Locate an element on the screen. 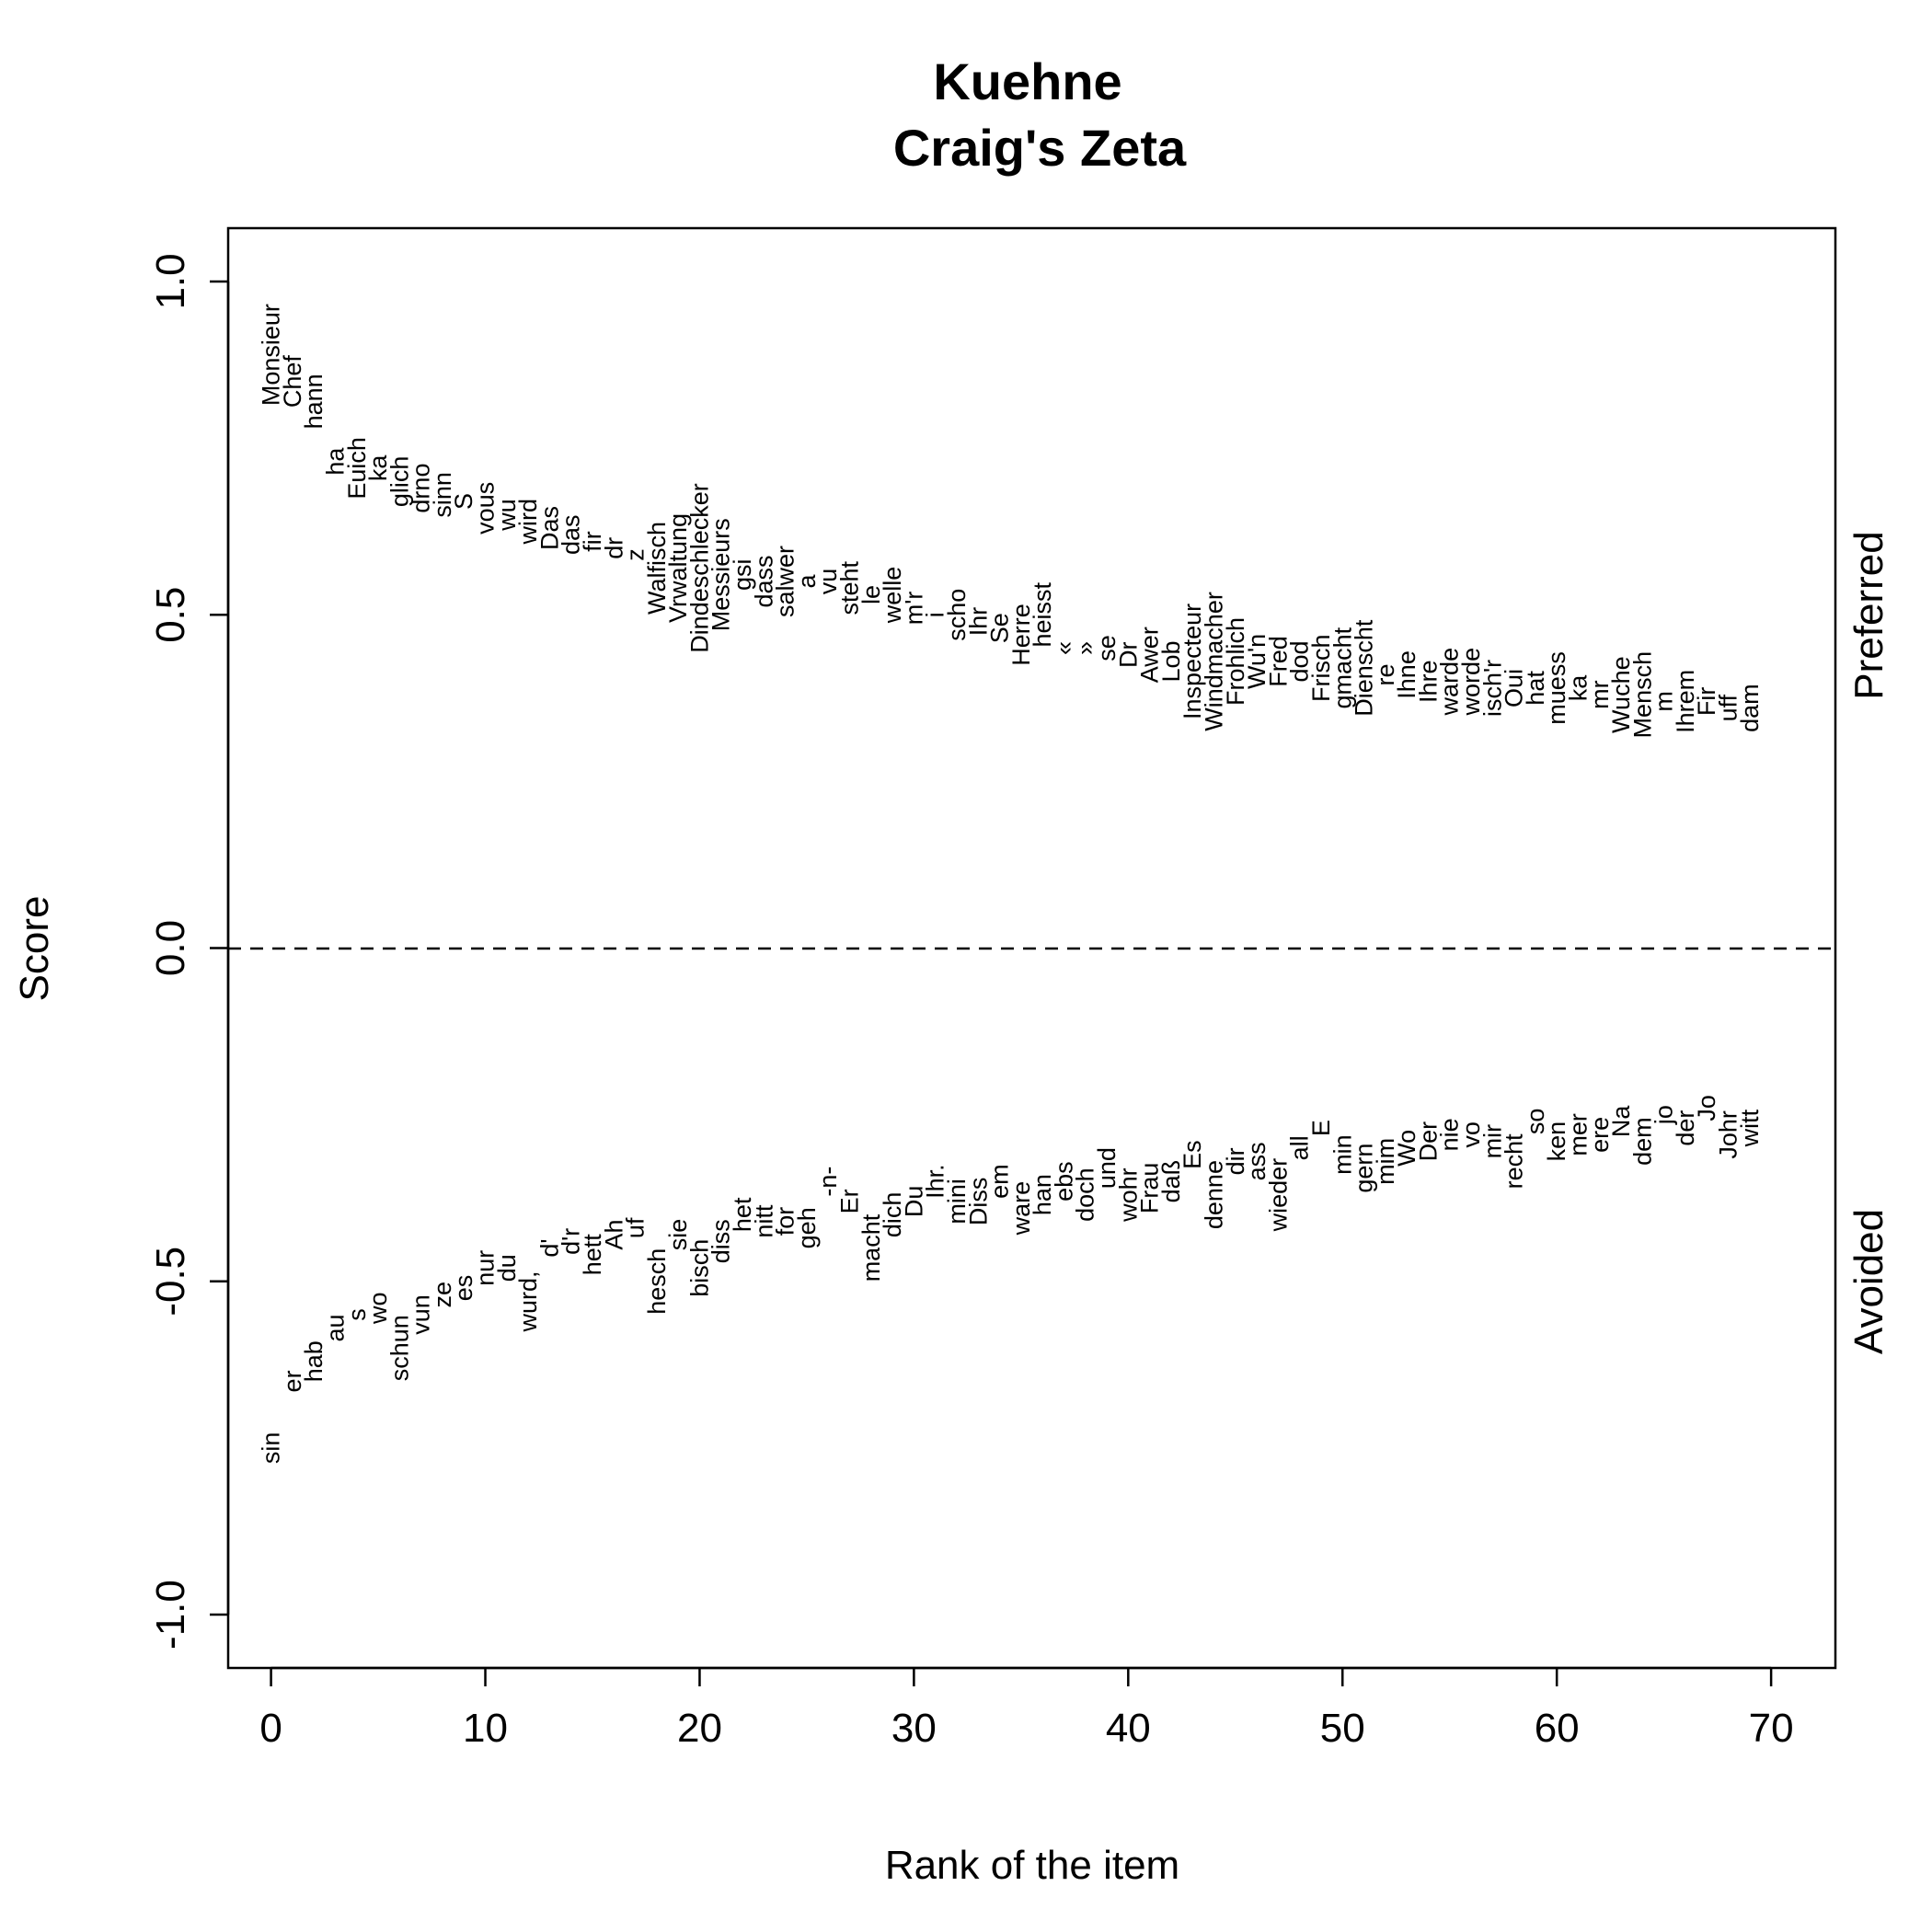  word-label: dr is located at coordinates (613, 548).